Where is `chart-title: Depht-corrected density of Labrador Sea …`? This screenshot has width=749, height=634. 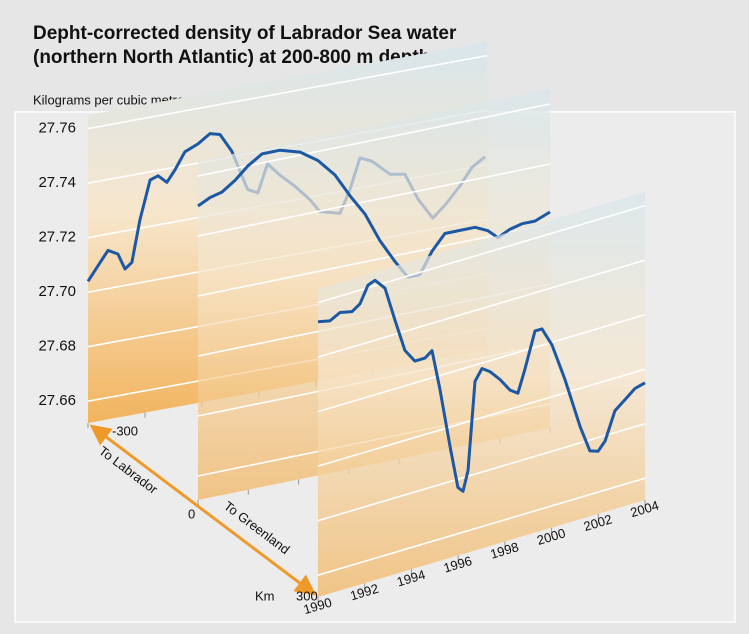 chart-title: Depht-corrected density of Labrador Sea … is located at coordinates (244, 46).